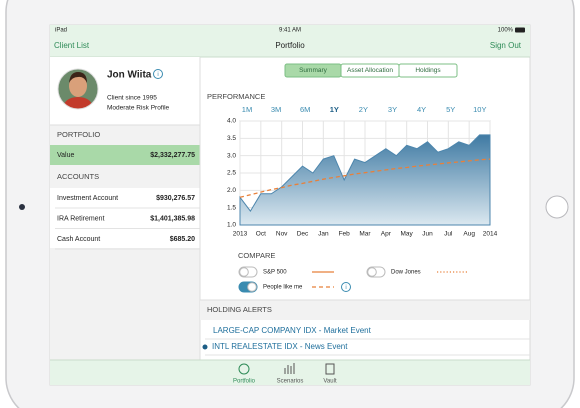 Image resolution: width=580 pixels, height=408 pixels. What do you see at coordinates (172, 155) in the screenshot?
I see `value-amount: $2,332,277.75` at bounding box center [172, 155].